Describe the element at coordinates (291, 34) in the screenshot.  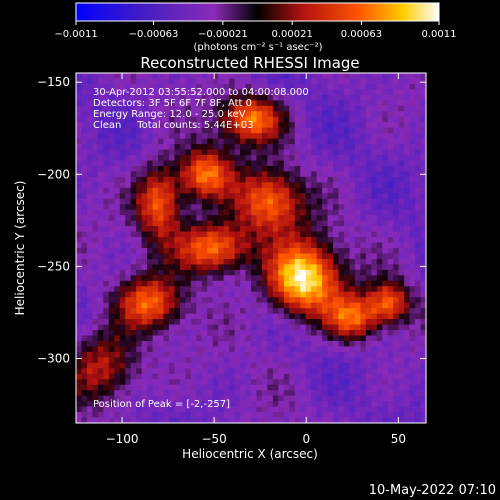
I see `colorbar-tick-label: 0.00021` at that location.